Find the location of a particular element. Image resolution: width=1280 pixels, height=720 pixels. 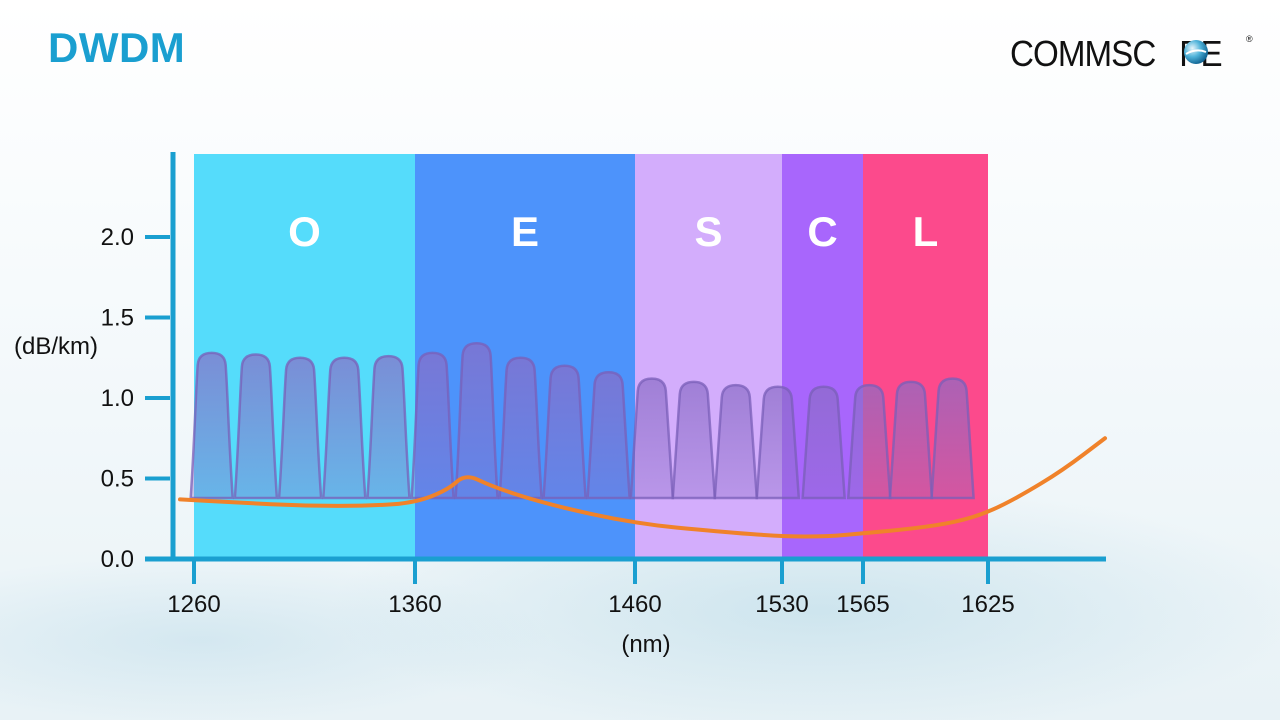

logo-text: COMMSCPE is located at coordinates (1116, 53).